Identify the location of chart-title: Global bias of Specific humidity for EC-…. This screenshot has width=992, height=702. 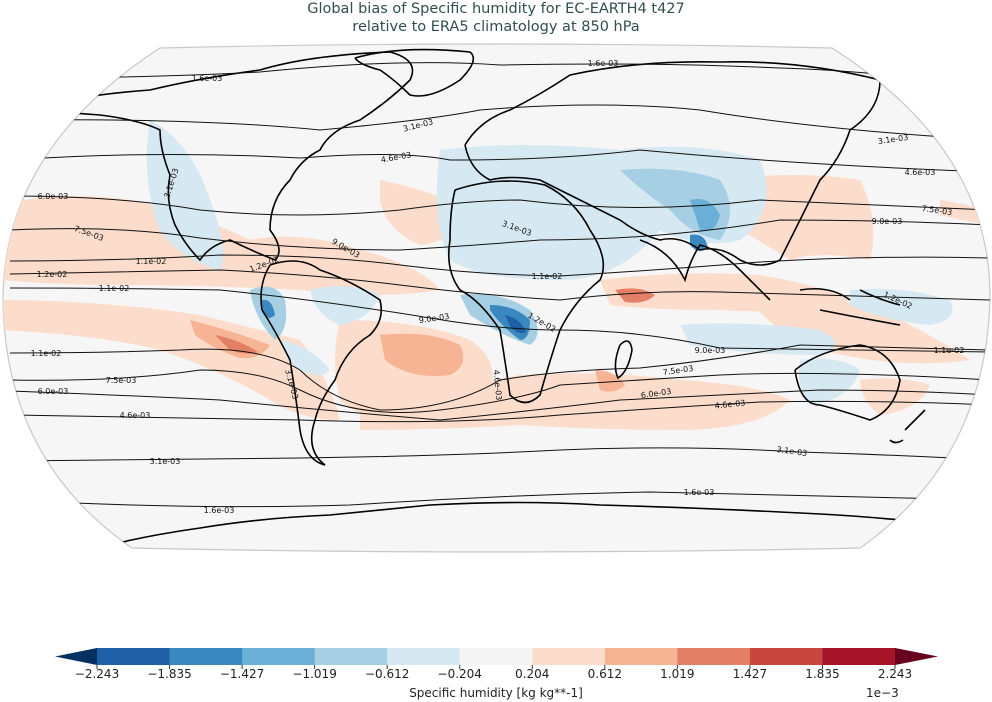
(496, 18).